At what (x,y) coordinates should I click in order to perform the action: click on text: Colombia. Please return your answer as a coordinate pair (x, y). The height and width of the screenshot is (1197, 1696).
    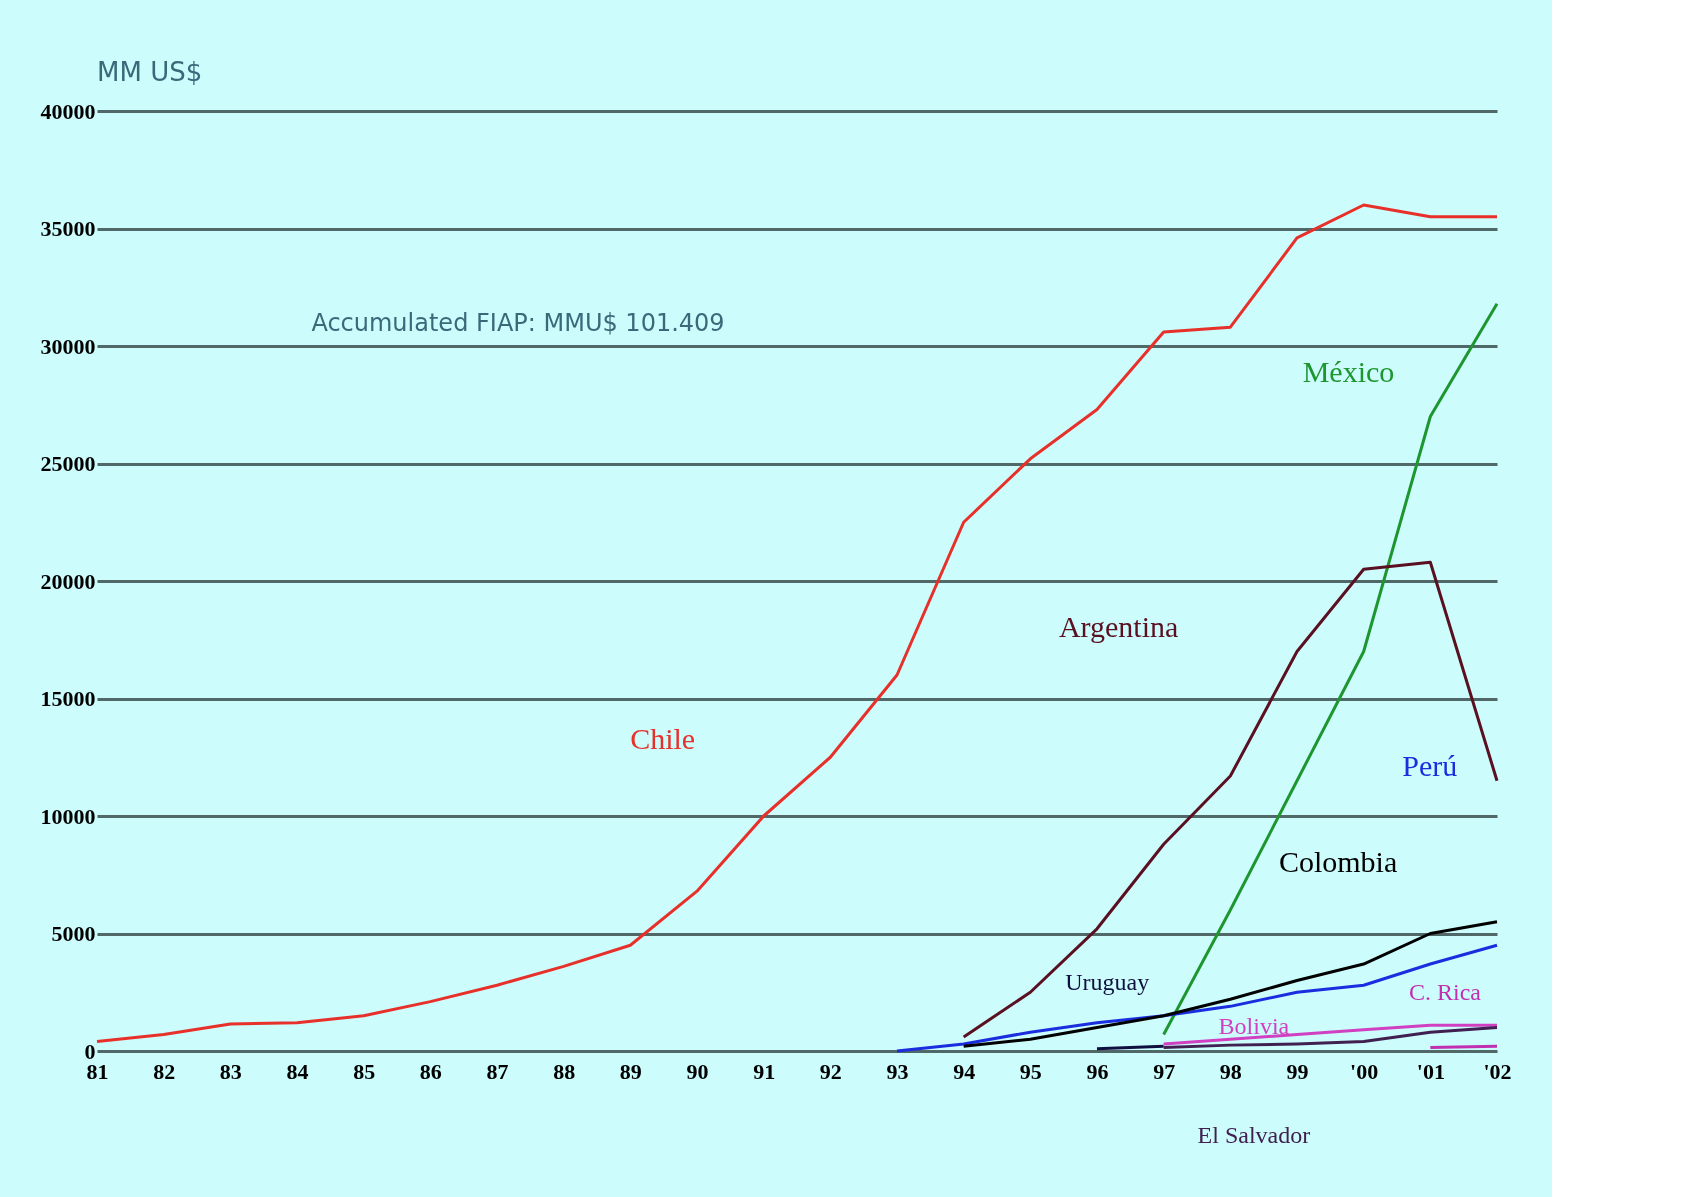
    Looking at the image, I should click on (1338, 861).